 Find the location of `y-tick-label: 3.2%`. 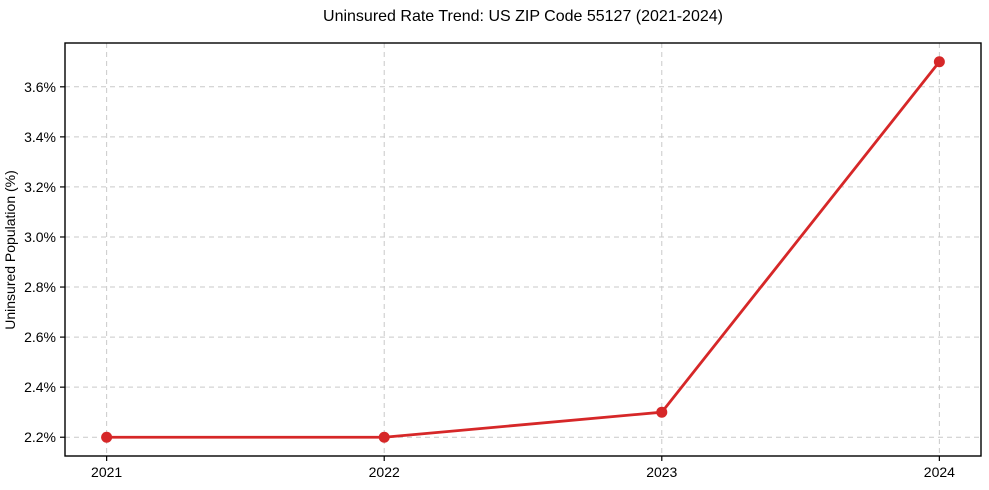

y-tick-label: 3.2% is located at coordinates (40, 187).